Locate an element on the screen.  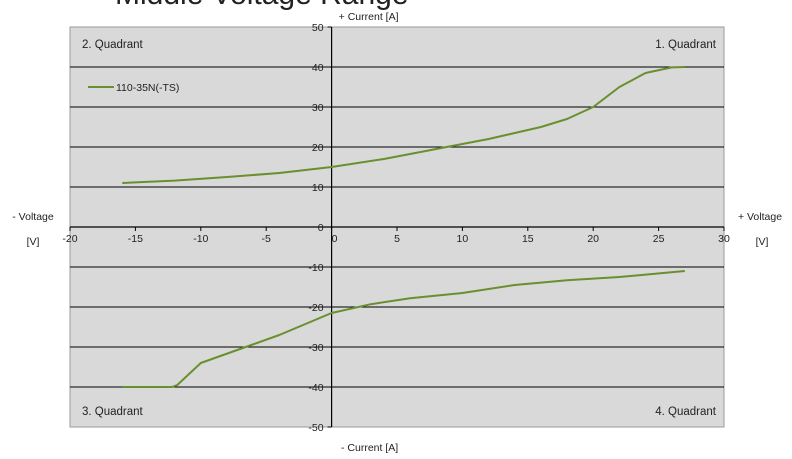
x-tick-label: 10 is located at coordinates (463, 239).